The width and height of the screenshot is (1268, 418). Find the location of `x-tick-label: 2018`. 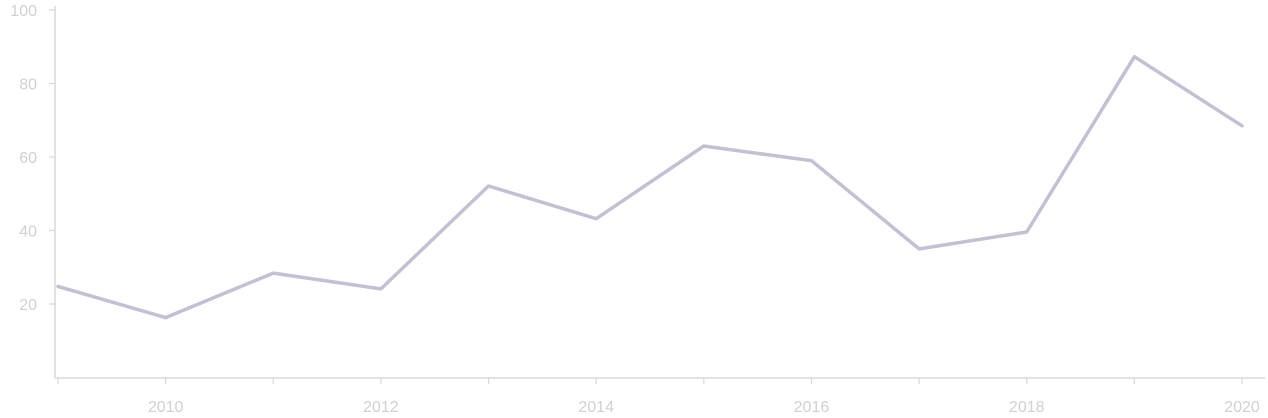

x-tick-label: 2018 is located at coordinates (1027, 407).